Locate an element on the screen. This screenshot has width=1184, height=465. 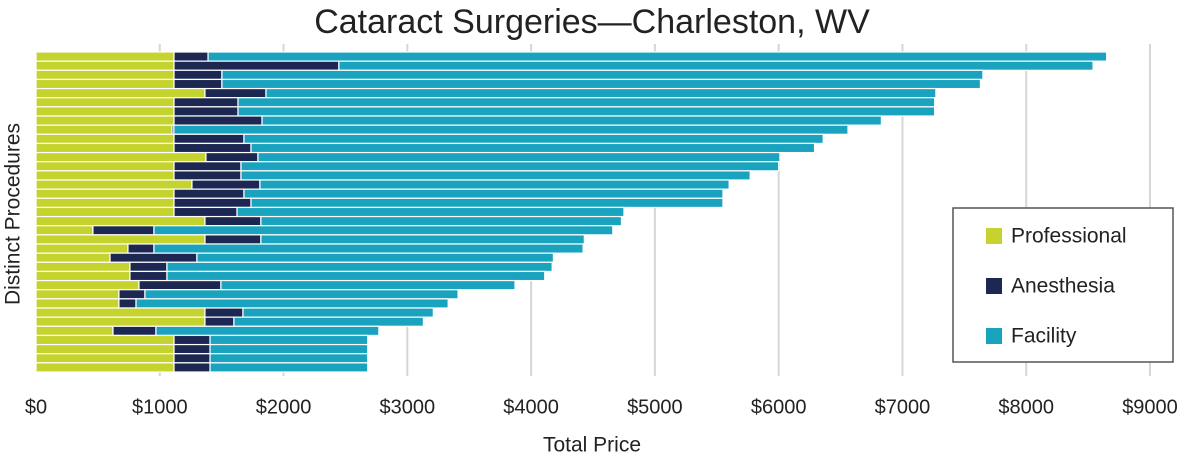
x-tick-label: $9000 is located at coordinates (1150, 407).